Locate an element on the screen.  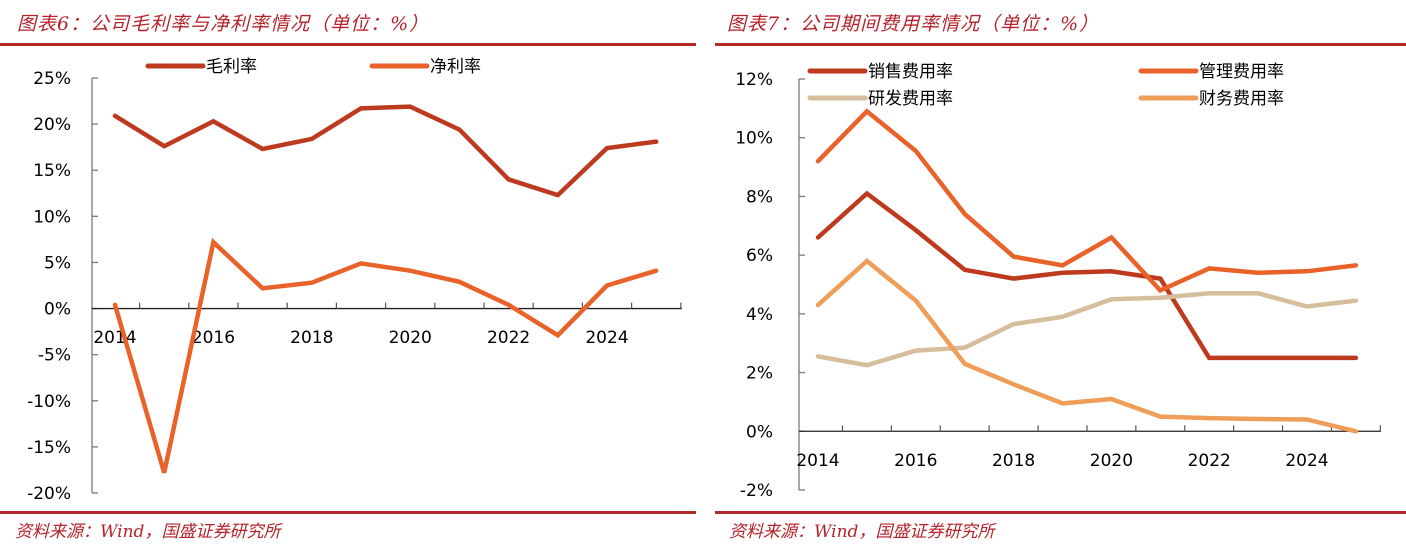
y-tick-label: 25% is located at coordinates (52, 79).